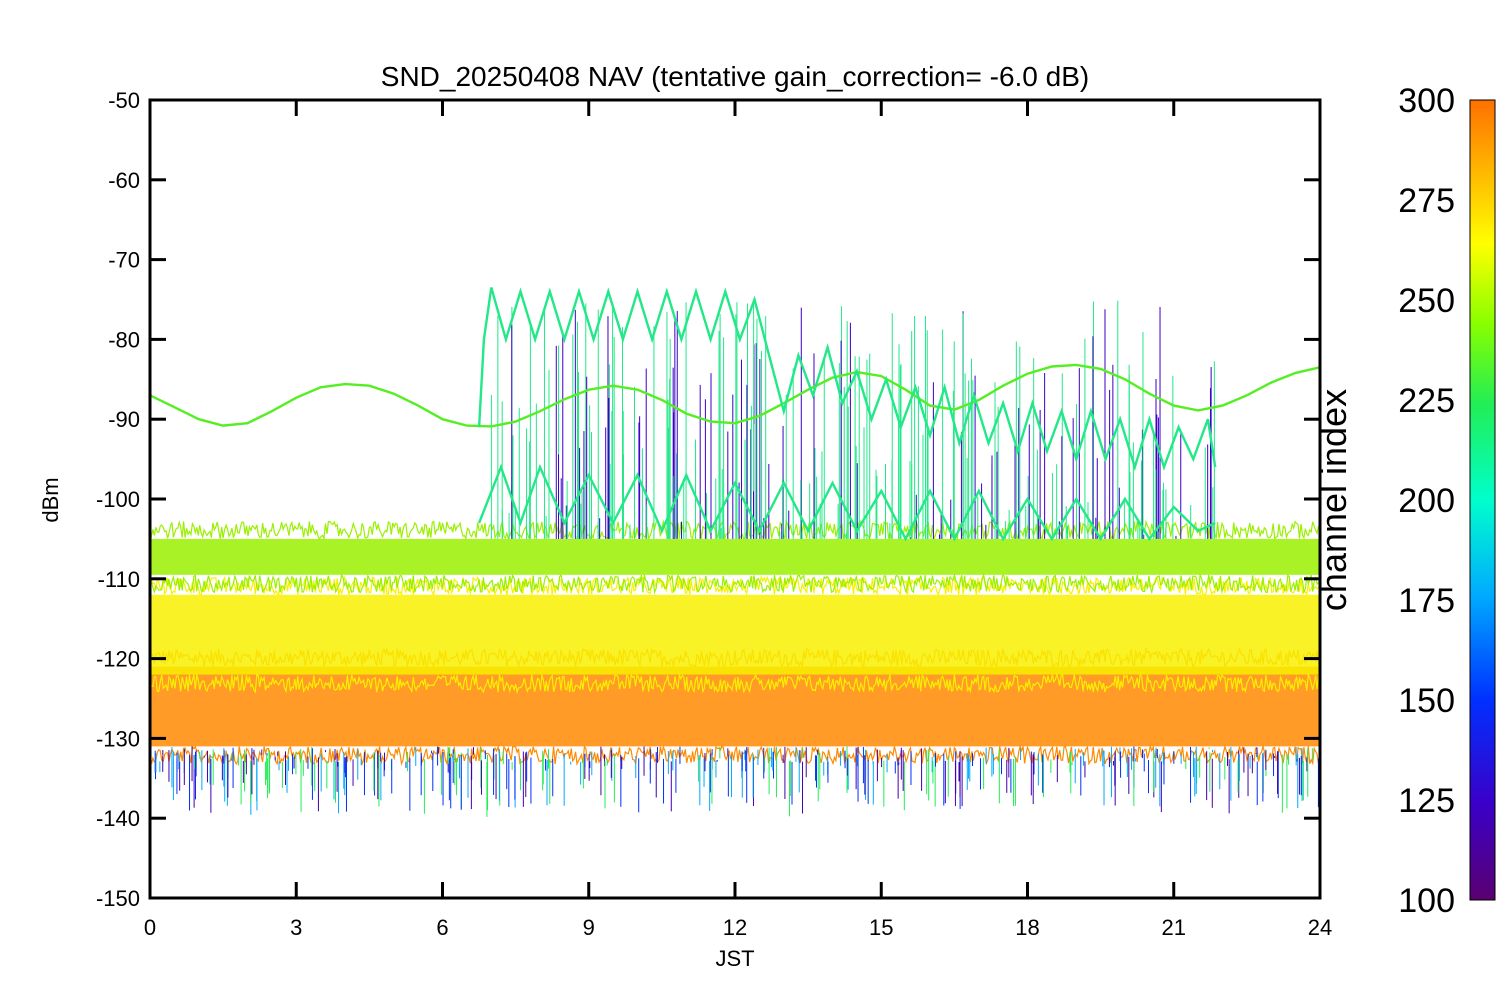 The image size is (1500, 1000). I want to click on colorbar-tick-label: 275, so click(1426, 201).